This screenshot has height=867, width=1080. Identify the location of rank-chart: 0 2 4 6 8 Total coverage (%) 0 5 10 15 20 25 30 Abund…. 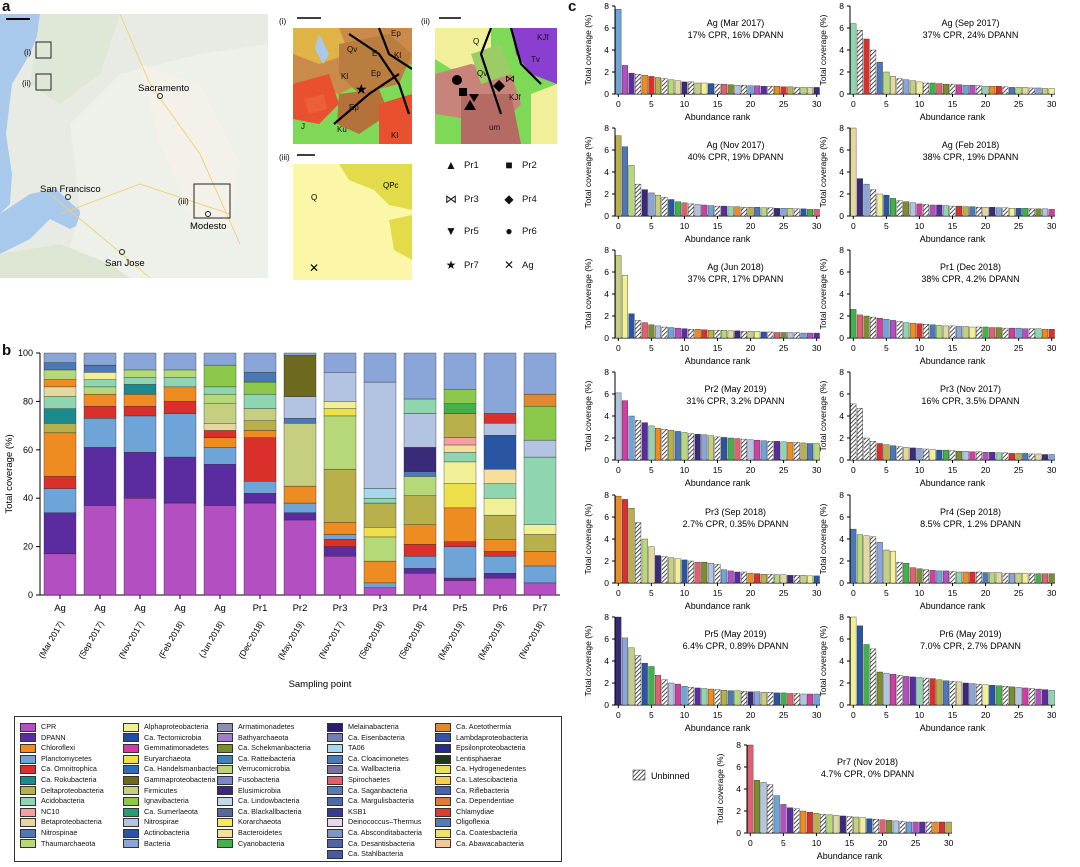
(702, 427).